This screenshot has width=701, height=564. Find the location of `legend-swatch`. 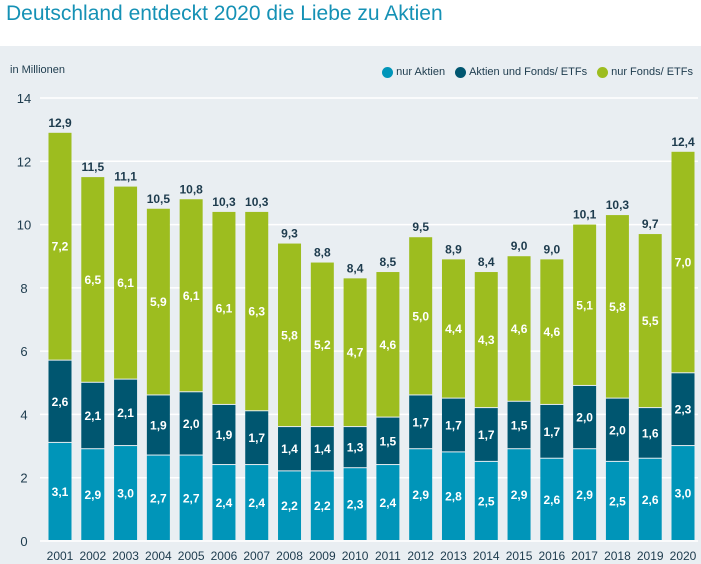

legend-swatch is located at coordinates (388, 72).